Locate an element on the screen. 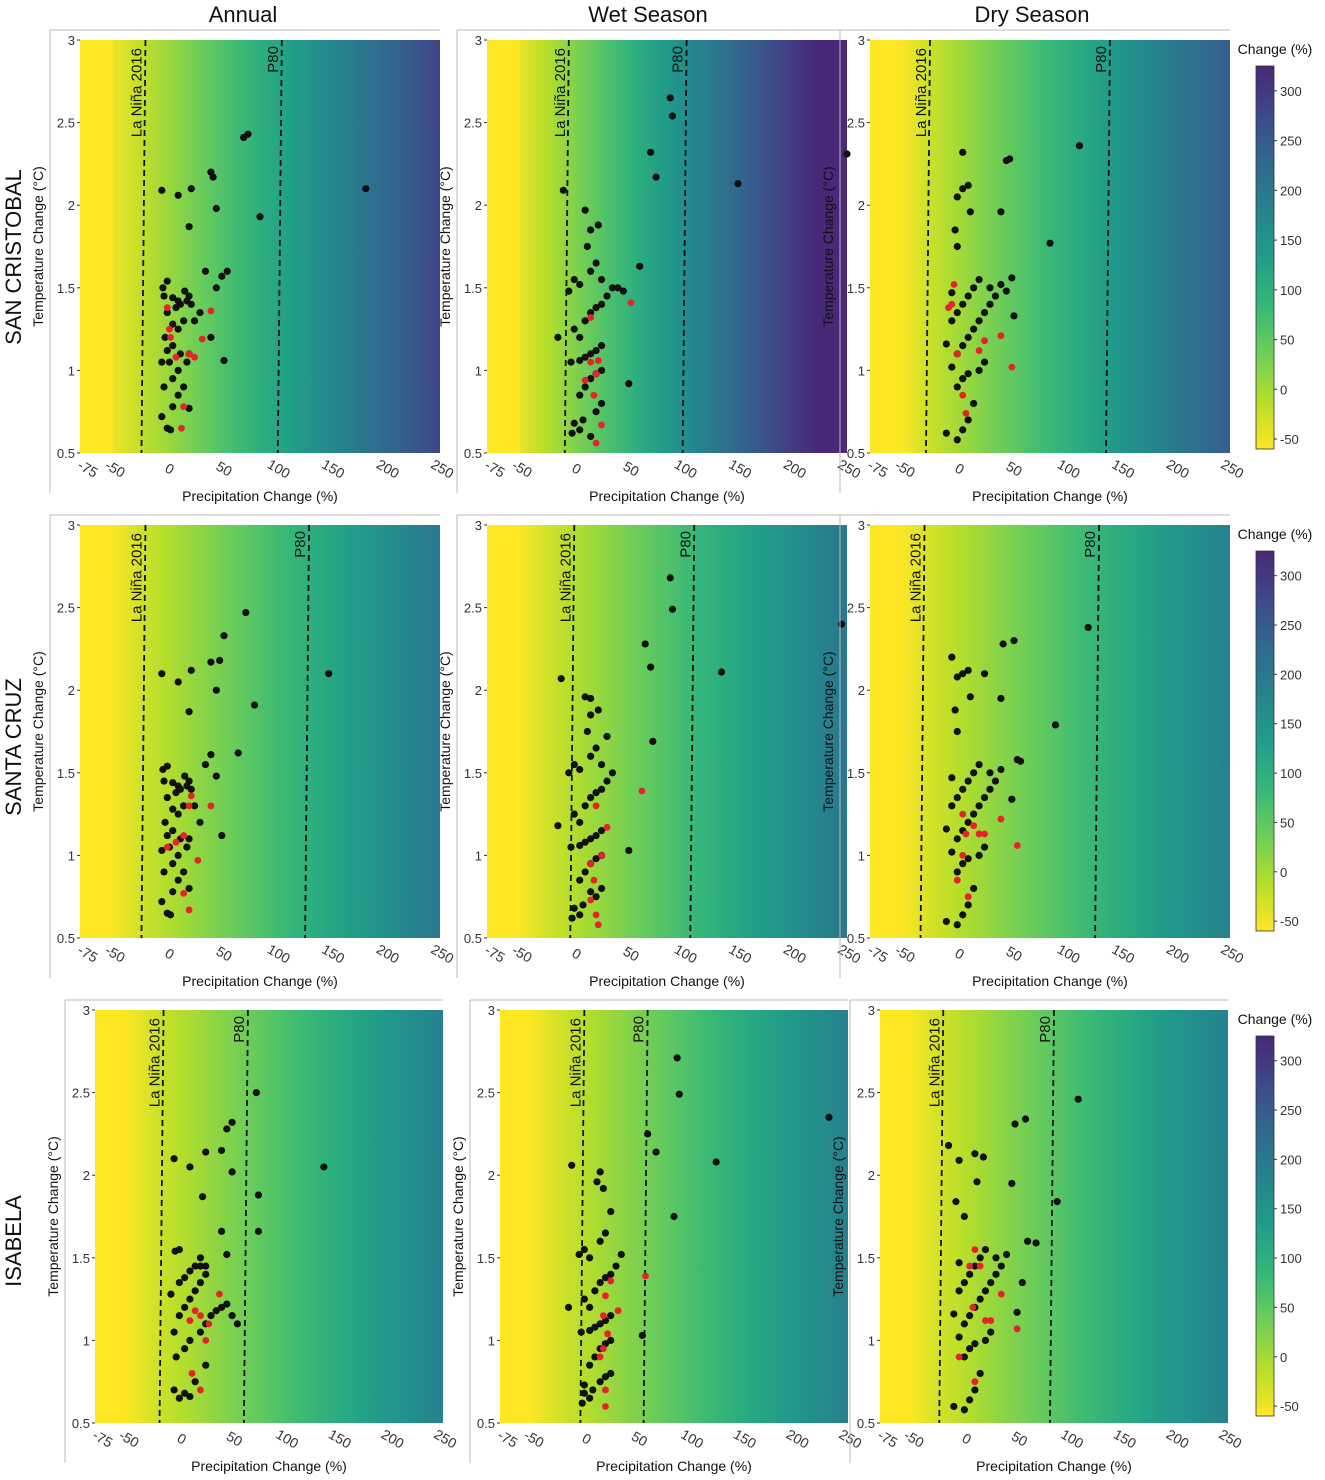 Image resolution: width=1325 pixels, height=1480 pixels. colorbar-tick-label: 150 is located at coordinates (1291, 1209).